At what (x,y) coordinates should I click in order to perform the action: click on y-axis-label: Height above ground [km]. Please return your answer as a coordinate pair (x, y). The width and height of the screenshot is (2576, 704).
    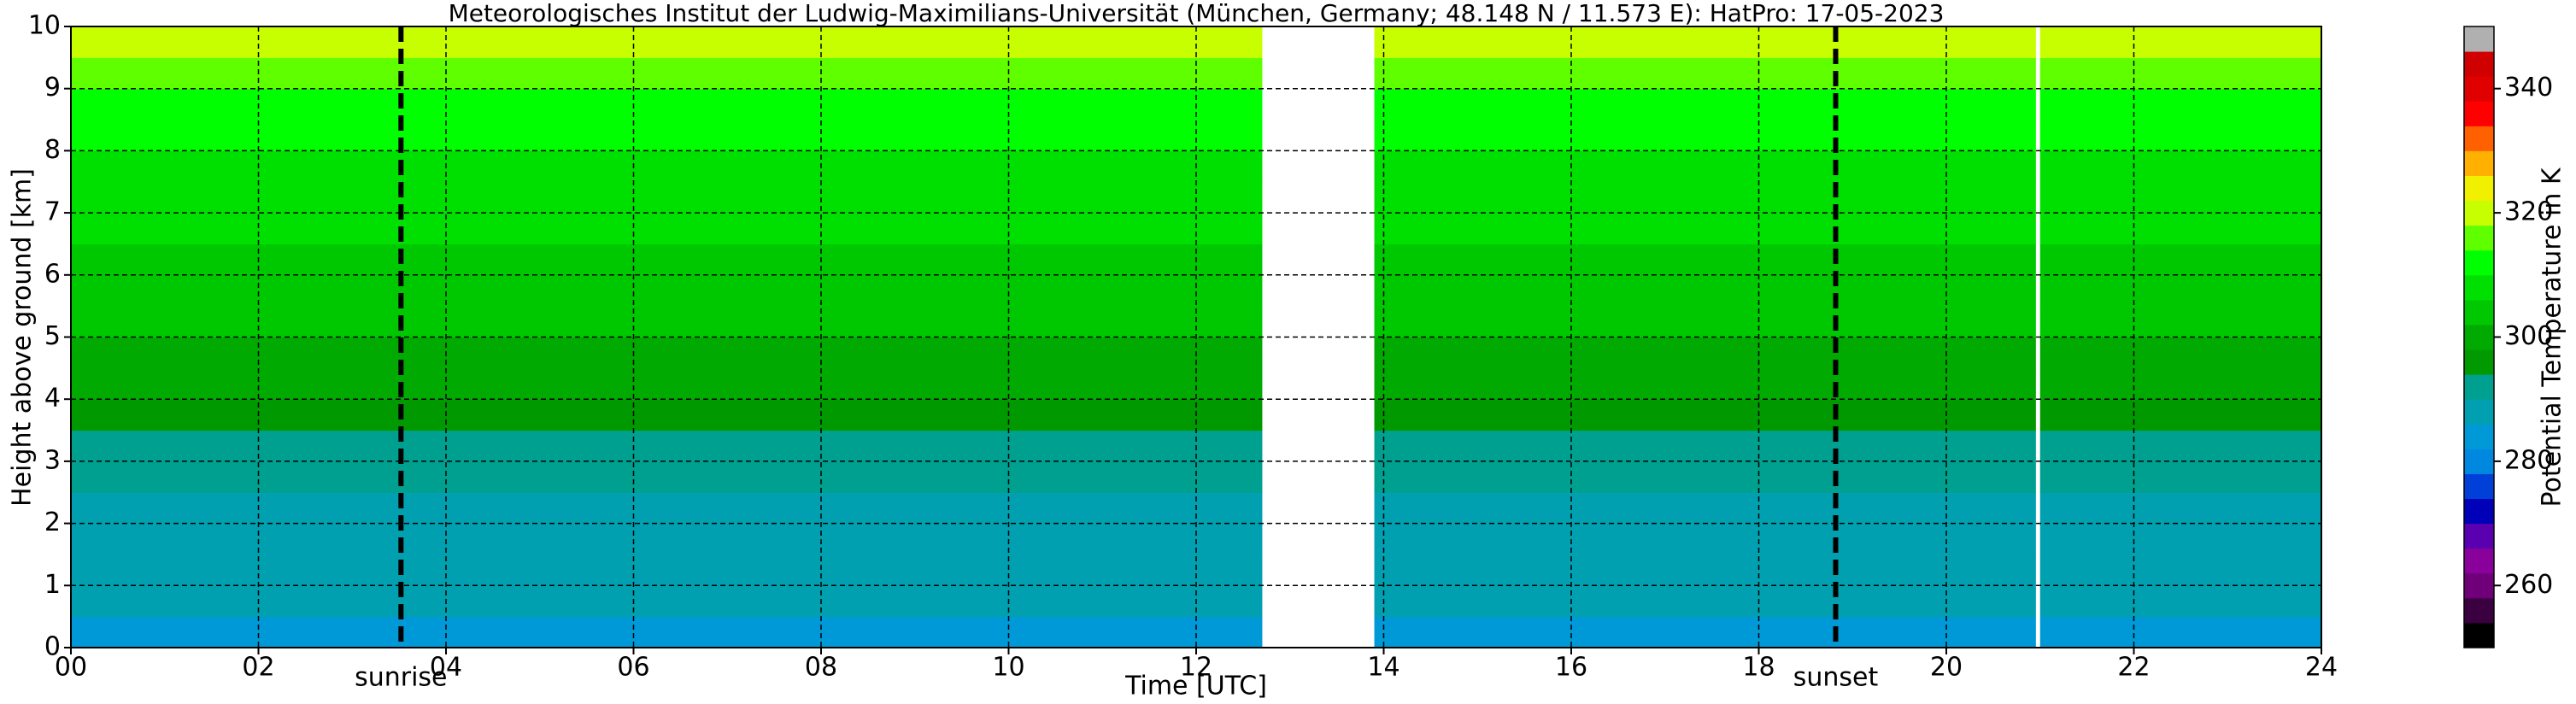
    Looking at the image, I should click on (23, 337).